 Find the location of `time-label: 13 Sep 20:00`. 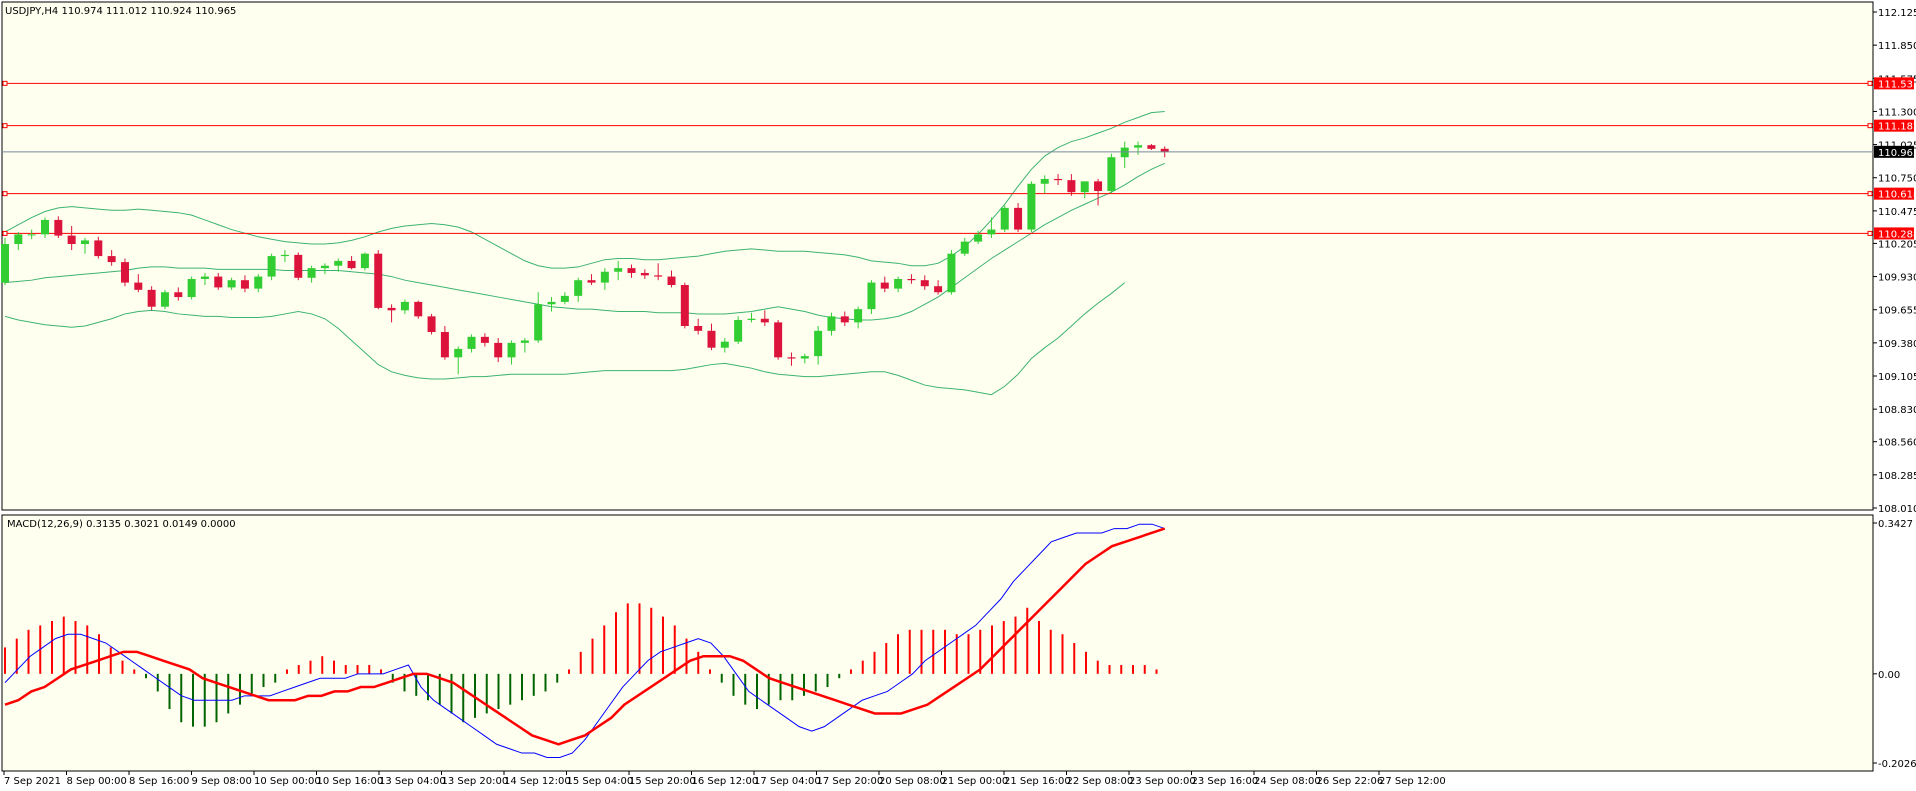

time-label: 13 Sep 20:00 is located at coordinates (475, 781).